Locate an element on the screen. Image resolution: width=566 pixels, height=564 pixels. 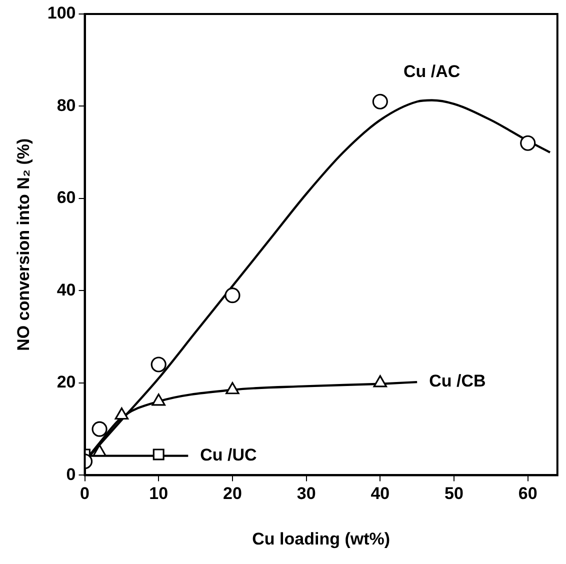
series-label: Cu /AC is located at coordinates (432, 71).